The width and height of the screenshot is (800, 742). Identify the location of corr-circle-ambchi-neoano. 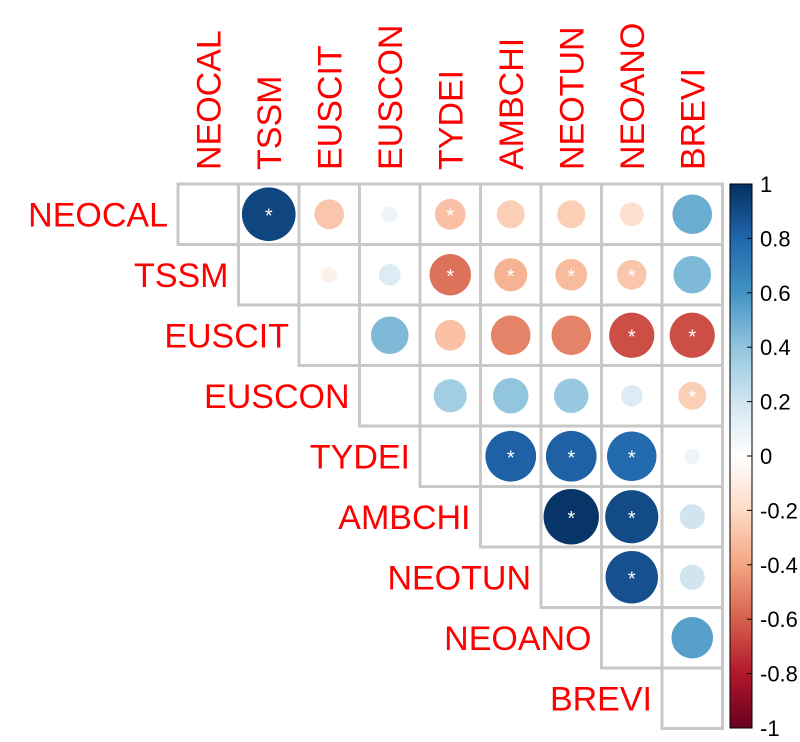
(632, 517).